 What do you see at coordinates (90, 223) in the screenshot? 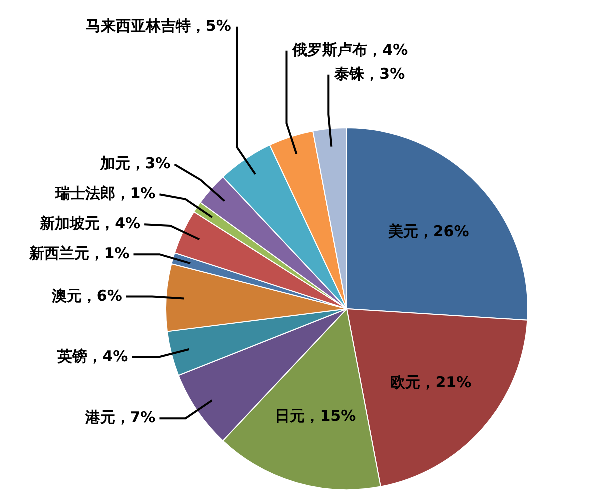
I see `slice-label: 新加坡元，4%` at bounding box center [90, 223].